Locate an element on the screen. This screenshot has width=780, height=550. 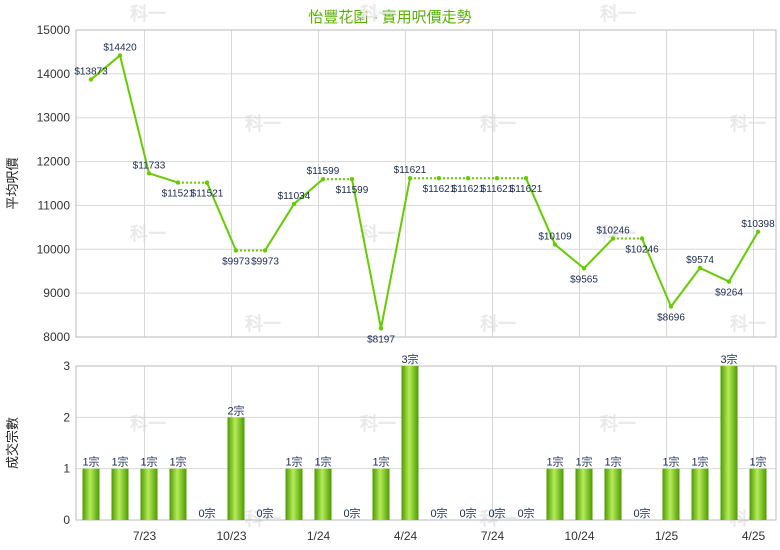
y-tick-label: 1 is located at coordinates (66, 469).